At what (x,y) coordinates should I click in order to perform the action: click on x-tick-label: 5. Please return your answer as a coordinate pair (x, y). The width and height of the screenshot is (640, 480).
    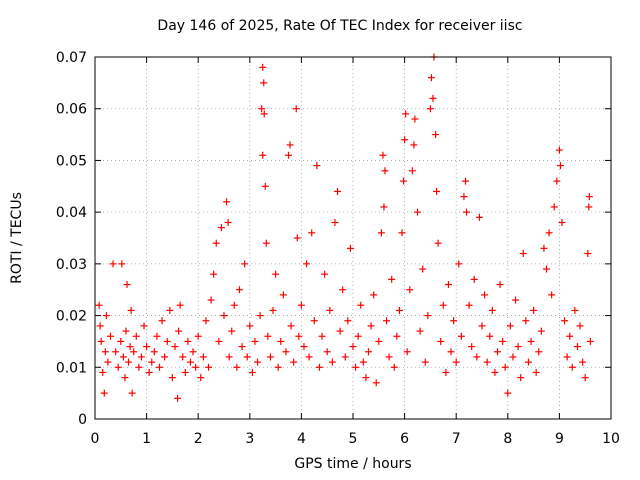
    Looking at the image, I should click on (353, 439).